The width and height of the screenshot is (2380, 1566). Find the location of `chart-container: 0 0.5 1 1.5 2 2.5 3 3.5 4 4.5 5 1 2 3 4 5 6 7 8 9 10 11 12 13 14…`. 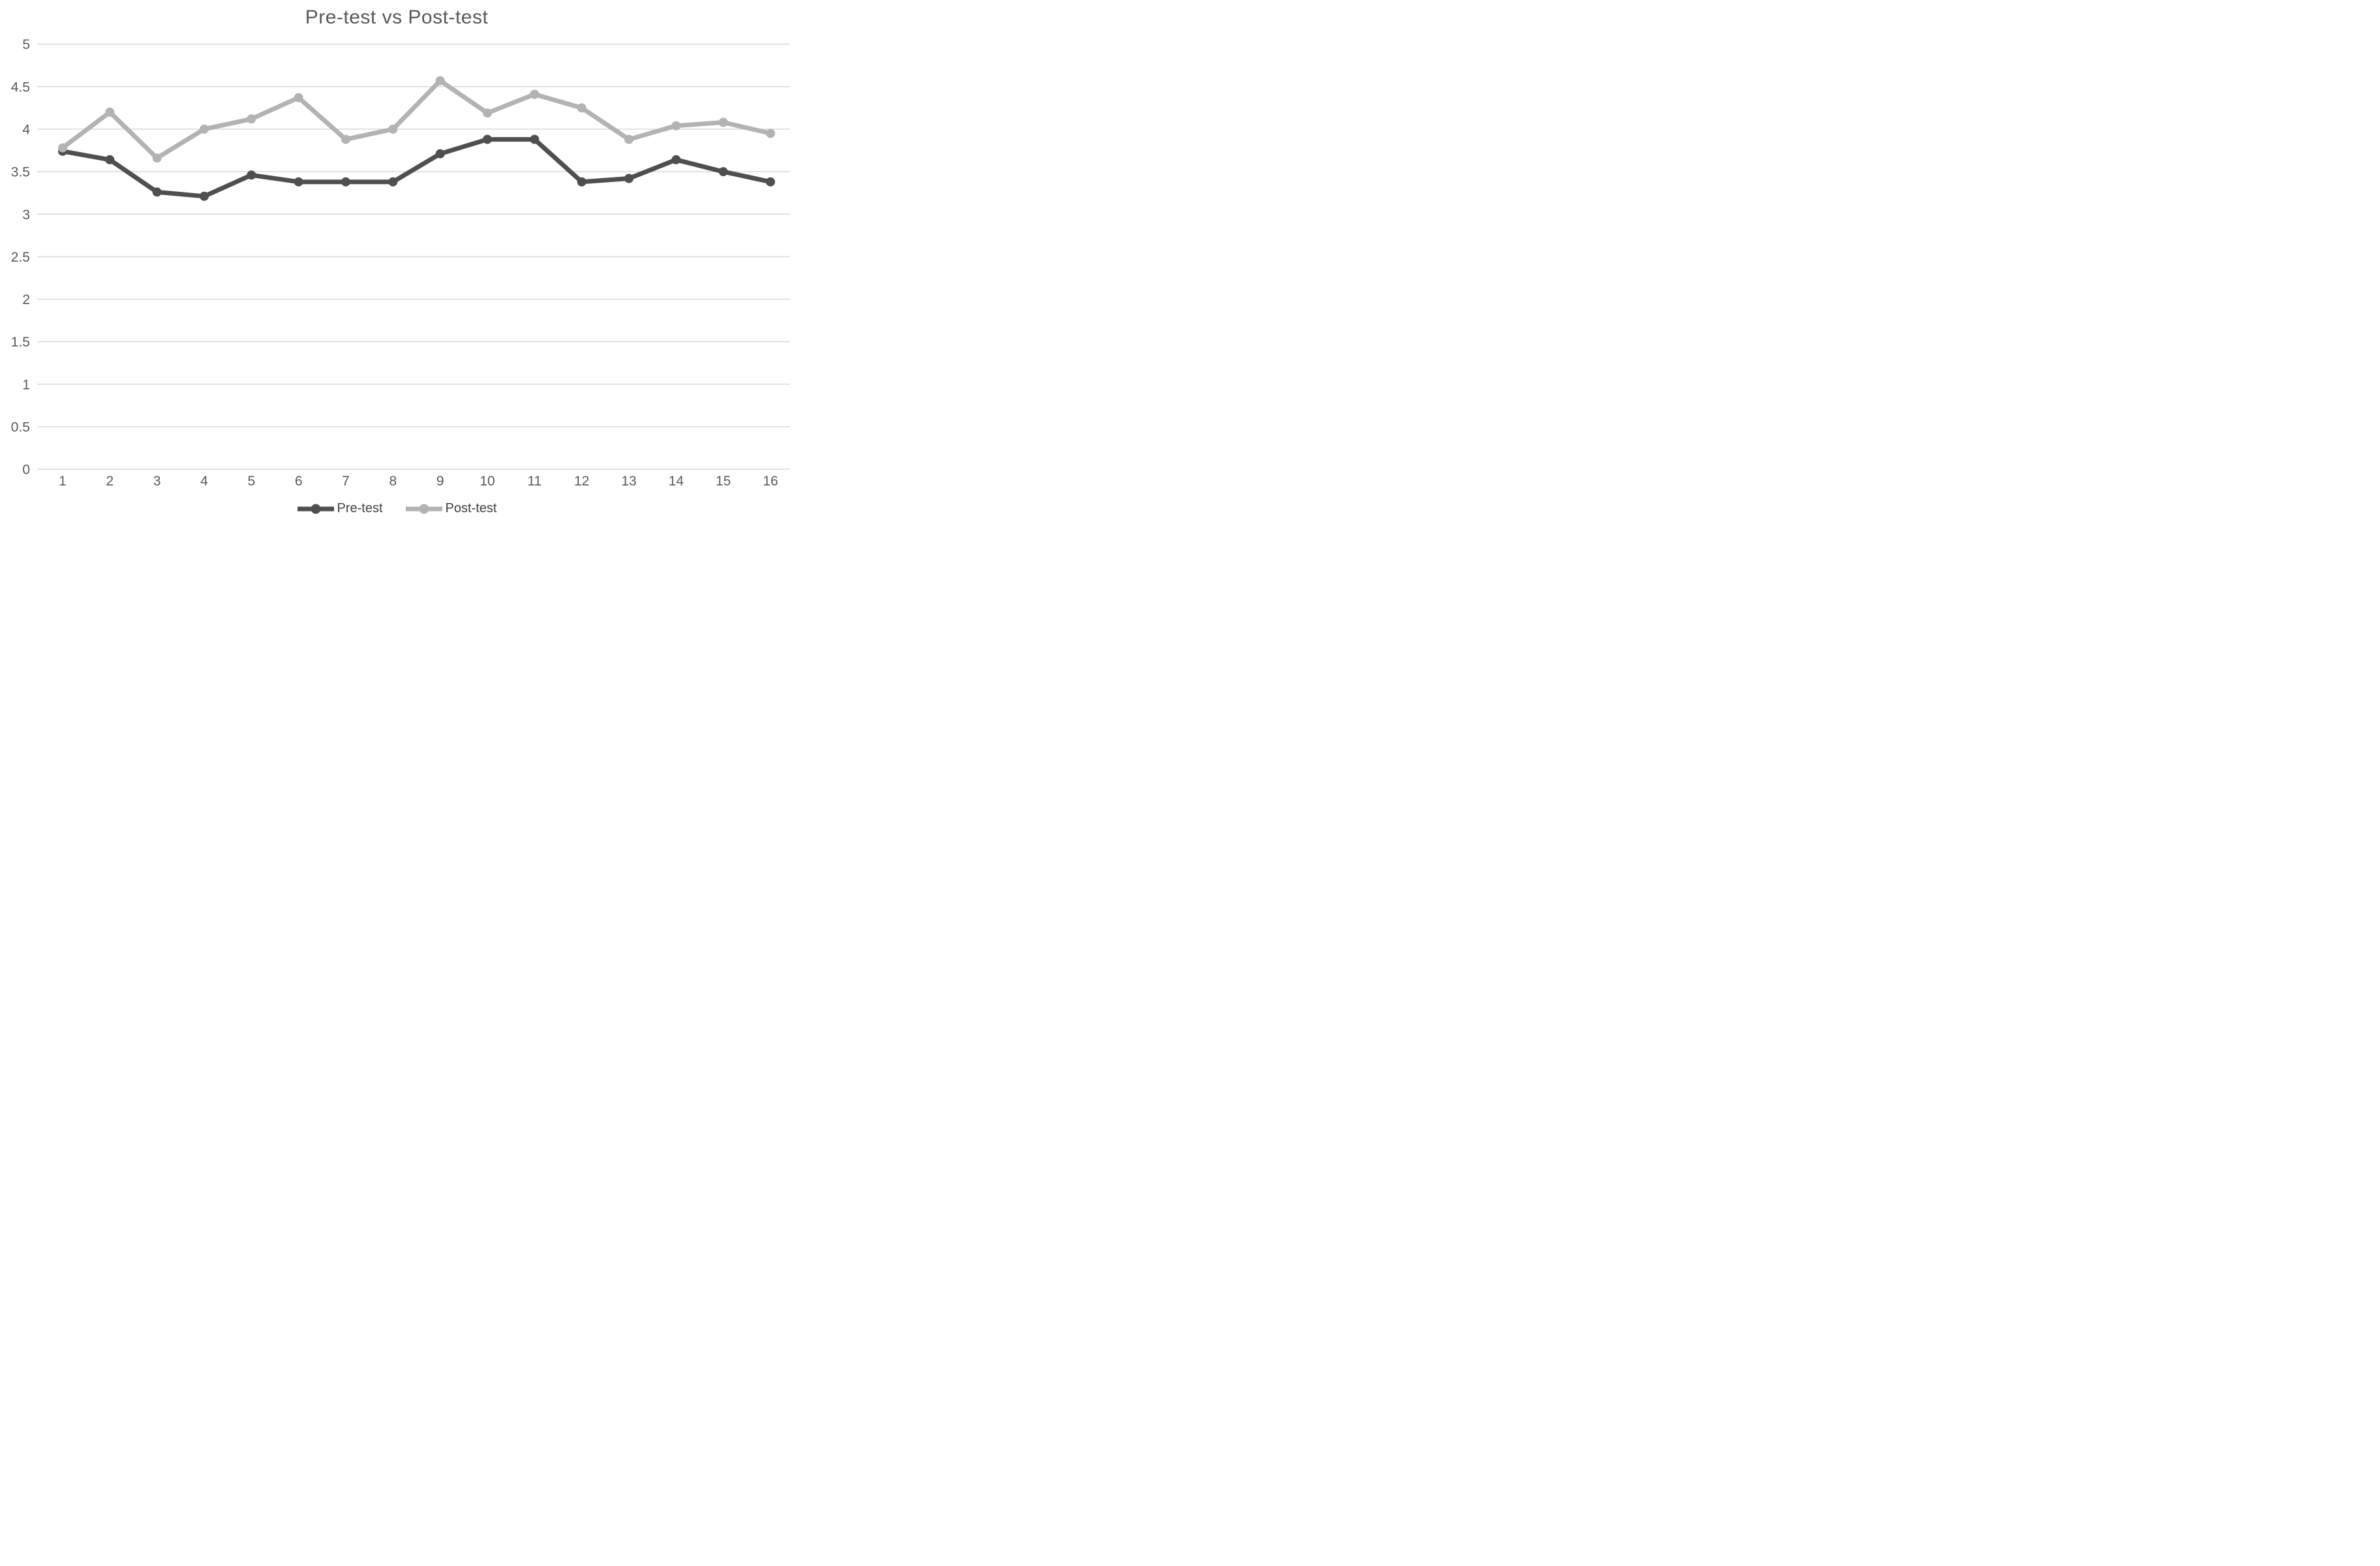

chart-container: 0 0.5 1 1.5 2 2.5 3 3.5 4 4.5 5 1 2 3 4 5 6 7 8 9 10 11 12 13 14… is located at coordinates (397, 261).